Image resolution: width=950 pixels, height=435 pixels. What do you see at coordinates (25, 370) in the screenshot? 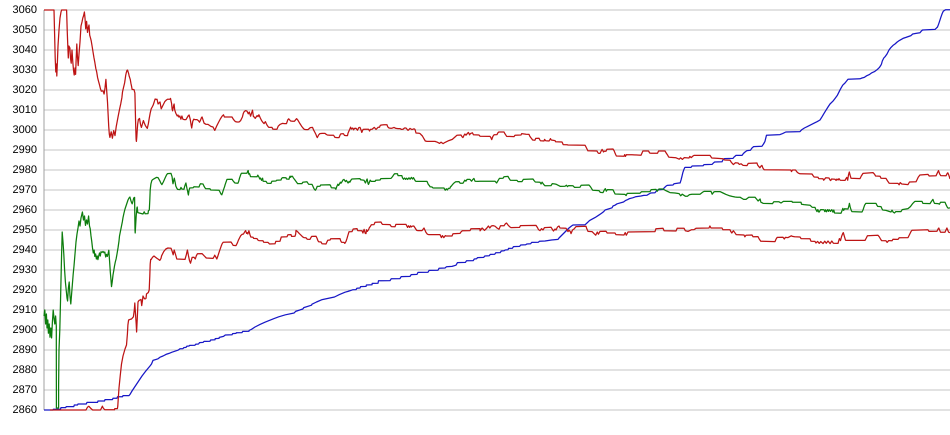
I see `svg-text: 2880` at bounding box center [25, 370].